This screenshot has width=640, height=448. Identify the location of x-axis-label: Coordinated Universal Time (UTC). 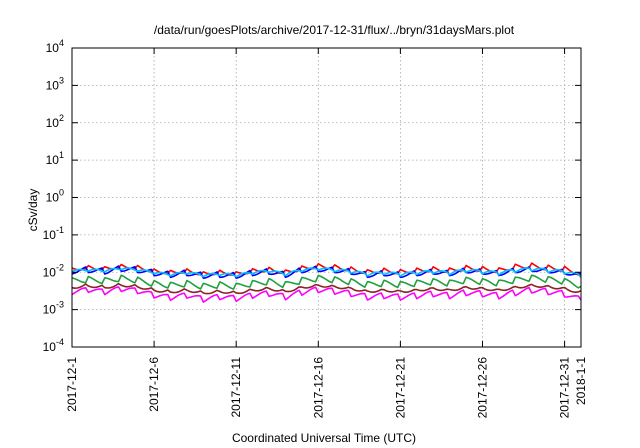
(324, 438).